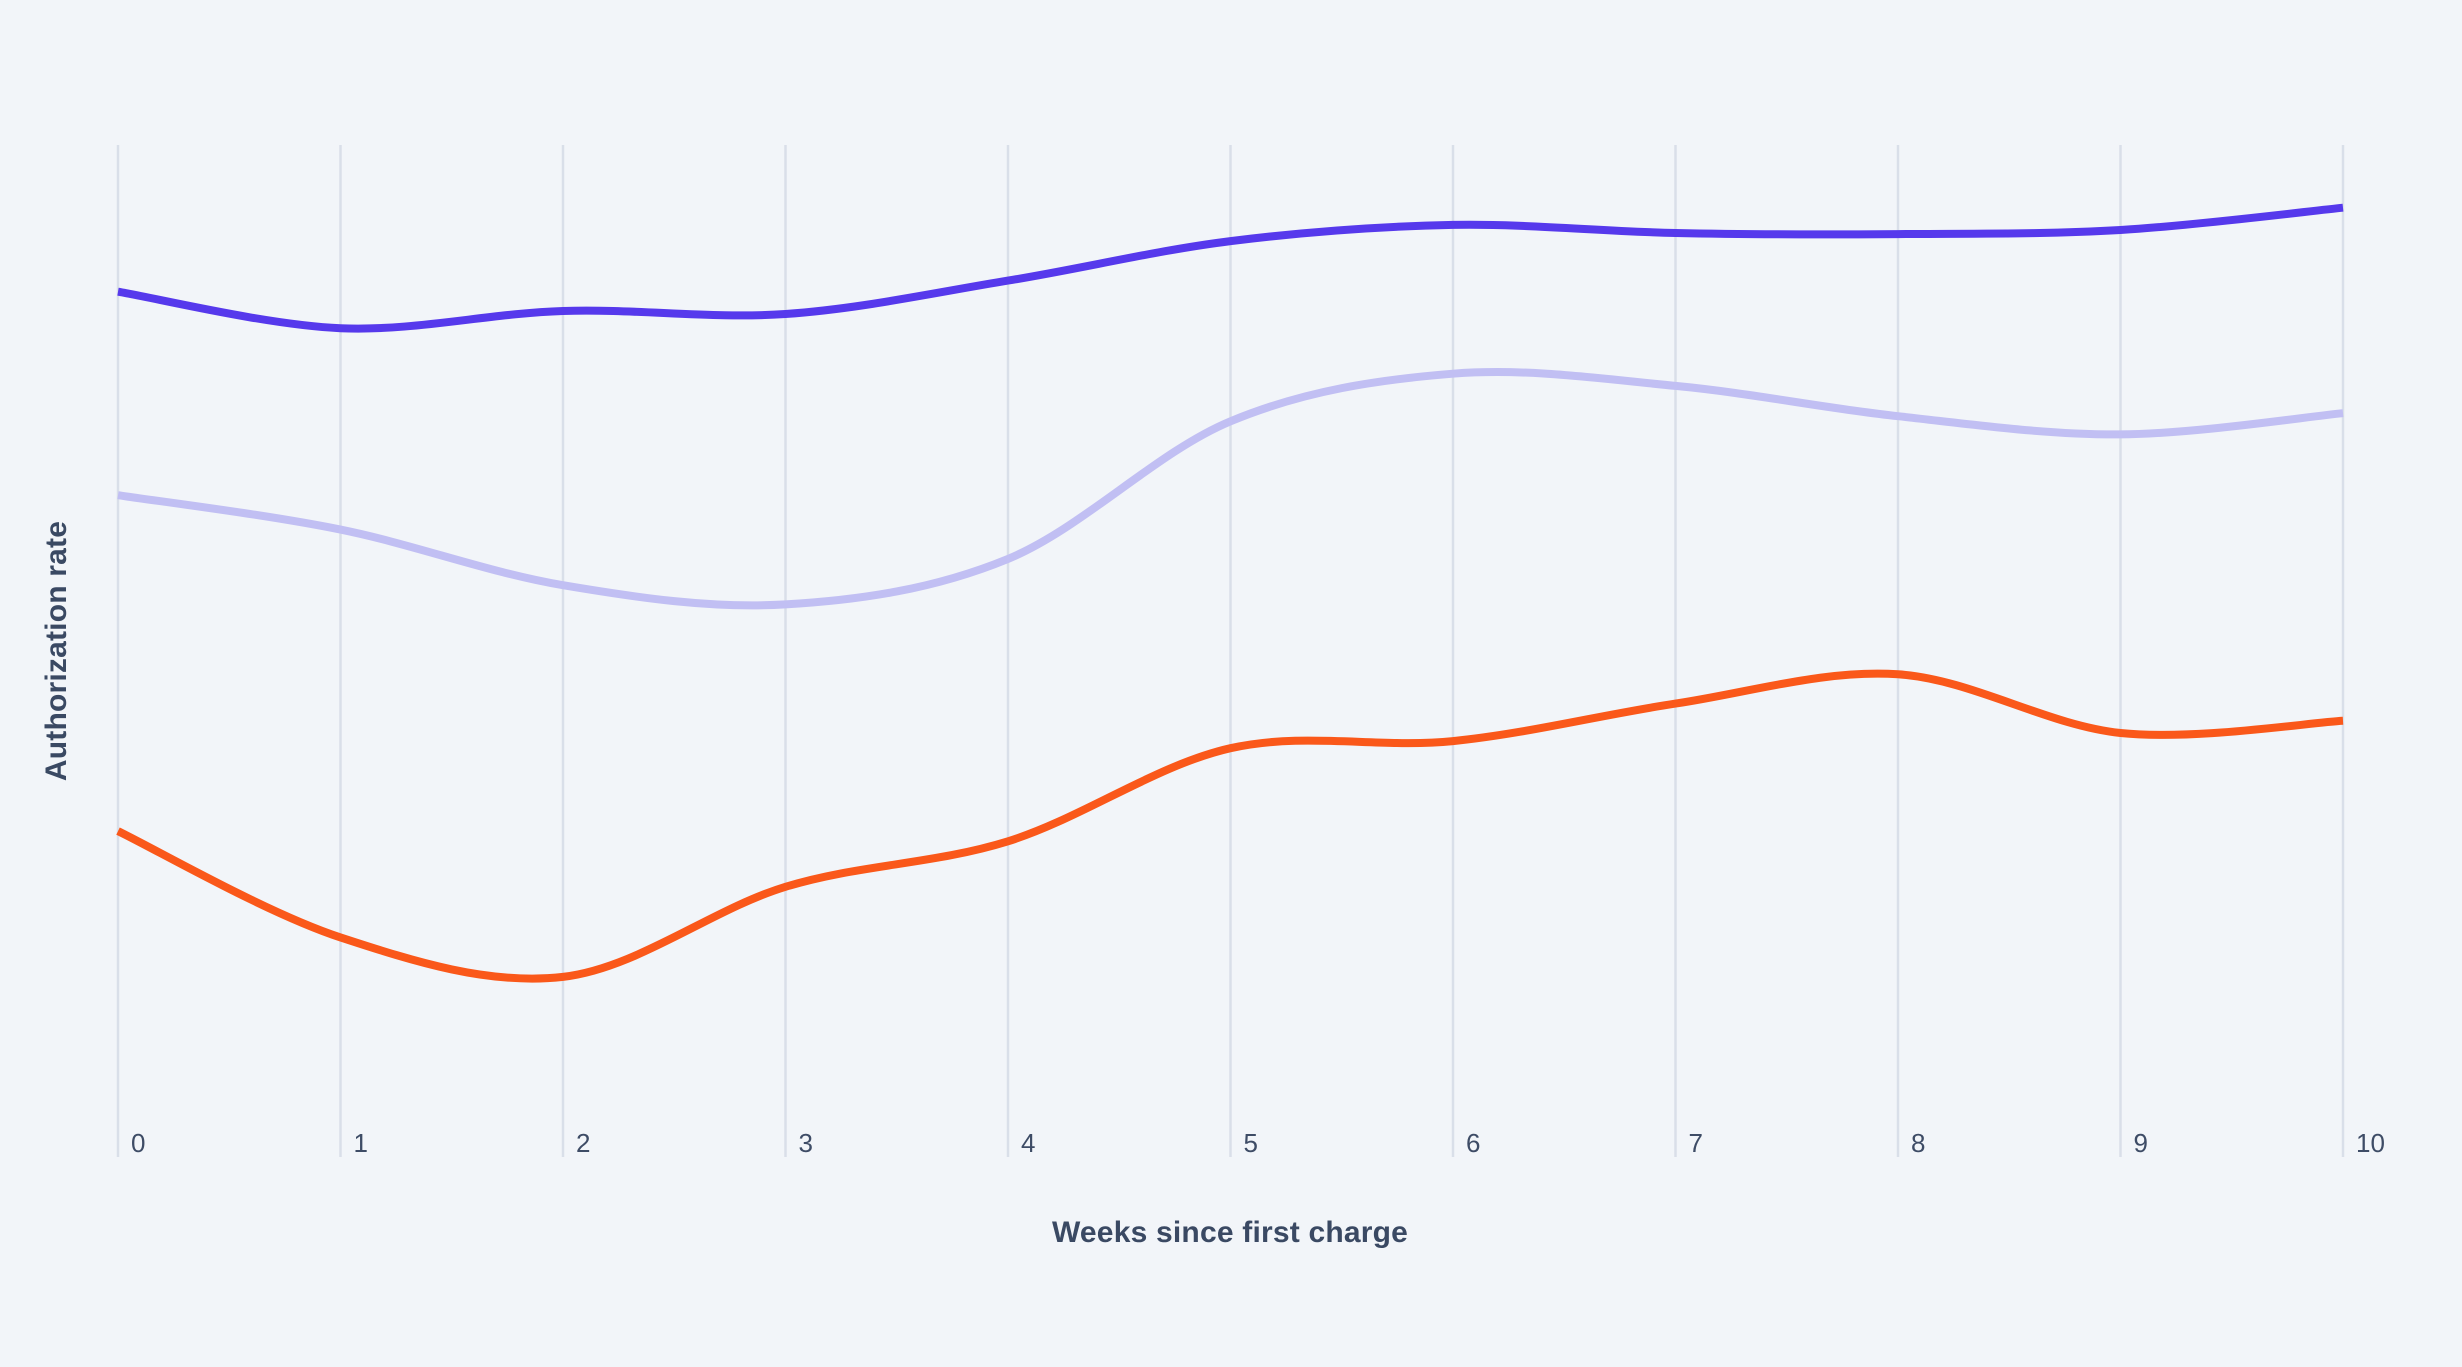  Describe the element at coordinates (1230, 1232) in the screenshot. I see `x-axis-title: Weeks since first charge` at that location.